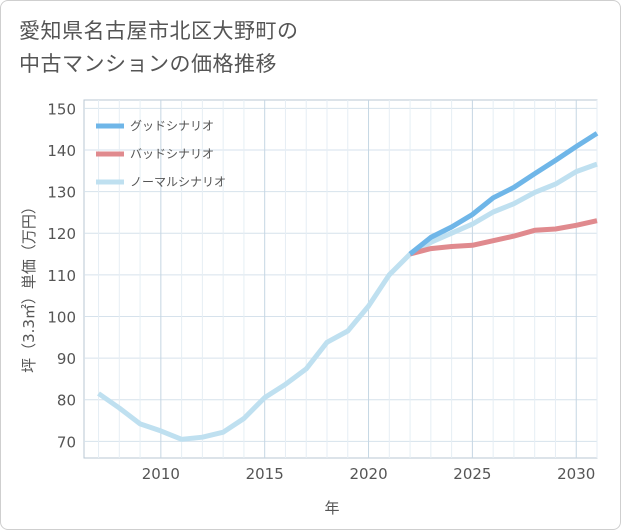 Image resolution: width=621 pixels, height=530 pixels. What do you see at coordinates (472, 474) in the screenshot?
I see `x-tick-label: 2025` at bounding box center [472, 474].